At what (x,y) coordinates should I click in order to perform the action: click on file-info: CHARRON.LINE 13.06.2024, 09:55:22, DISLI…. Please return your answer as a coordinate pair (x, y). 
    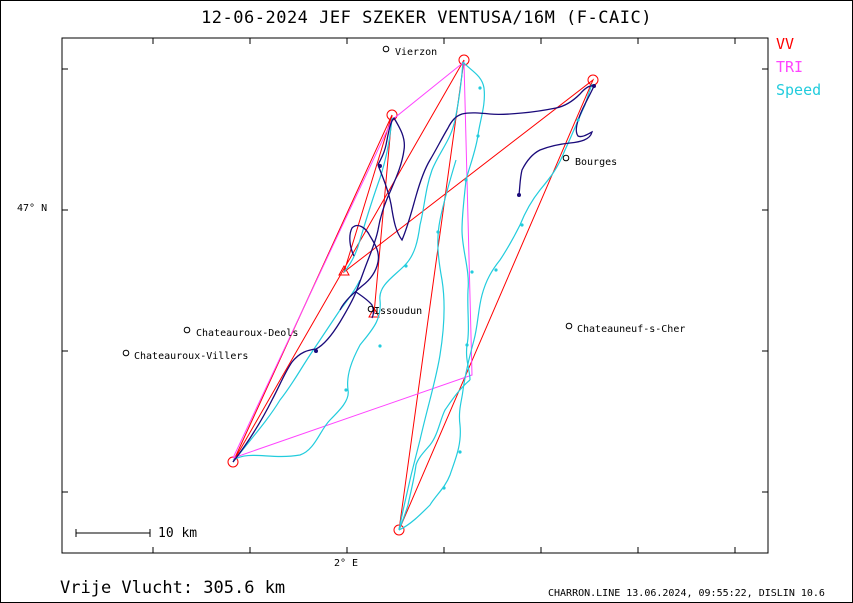
    Looking at the image, I should click on (686, 593).